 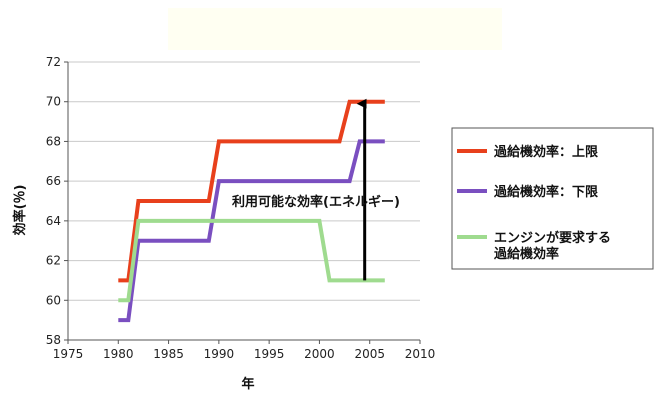 I want to click on annotation: 利用可能な効率(エネルギー), so click(x=316, y=189).